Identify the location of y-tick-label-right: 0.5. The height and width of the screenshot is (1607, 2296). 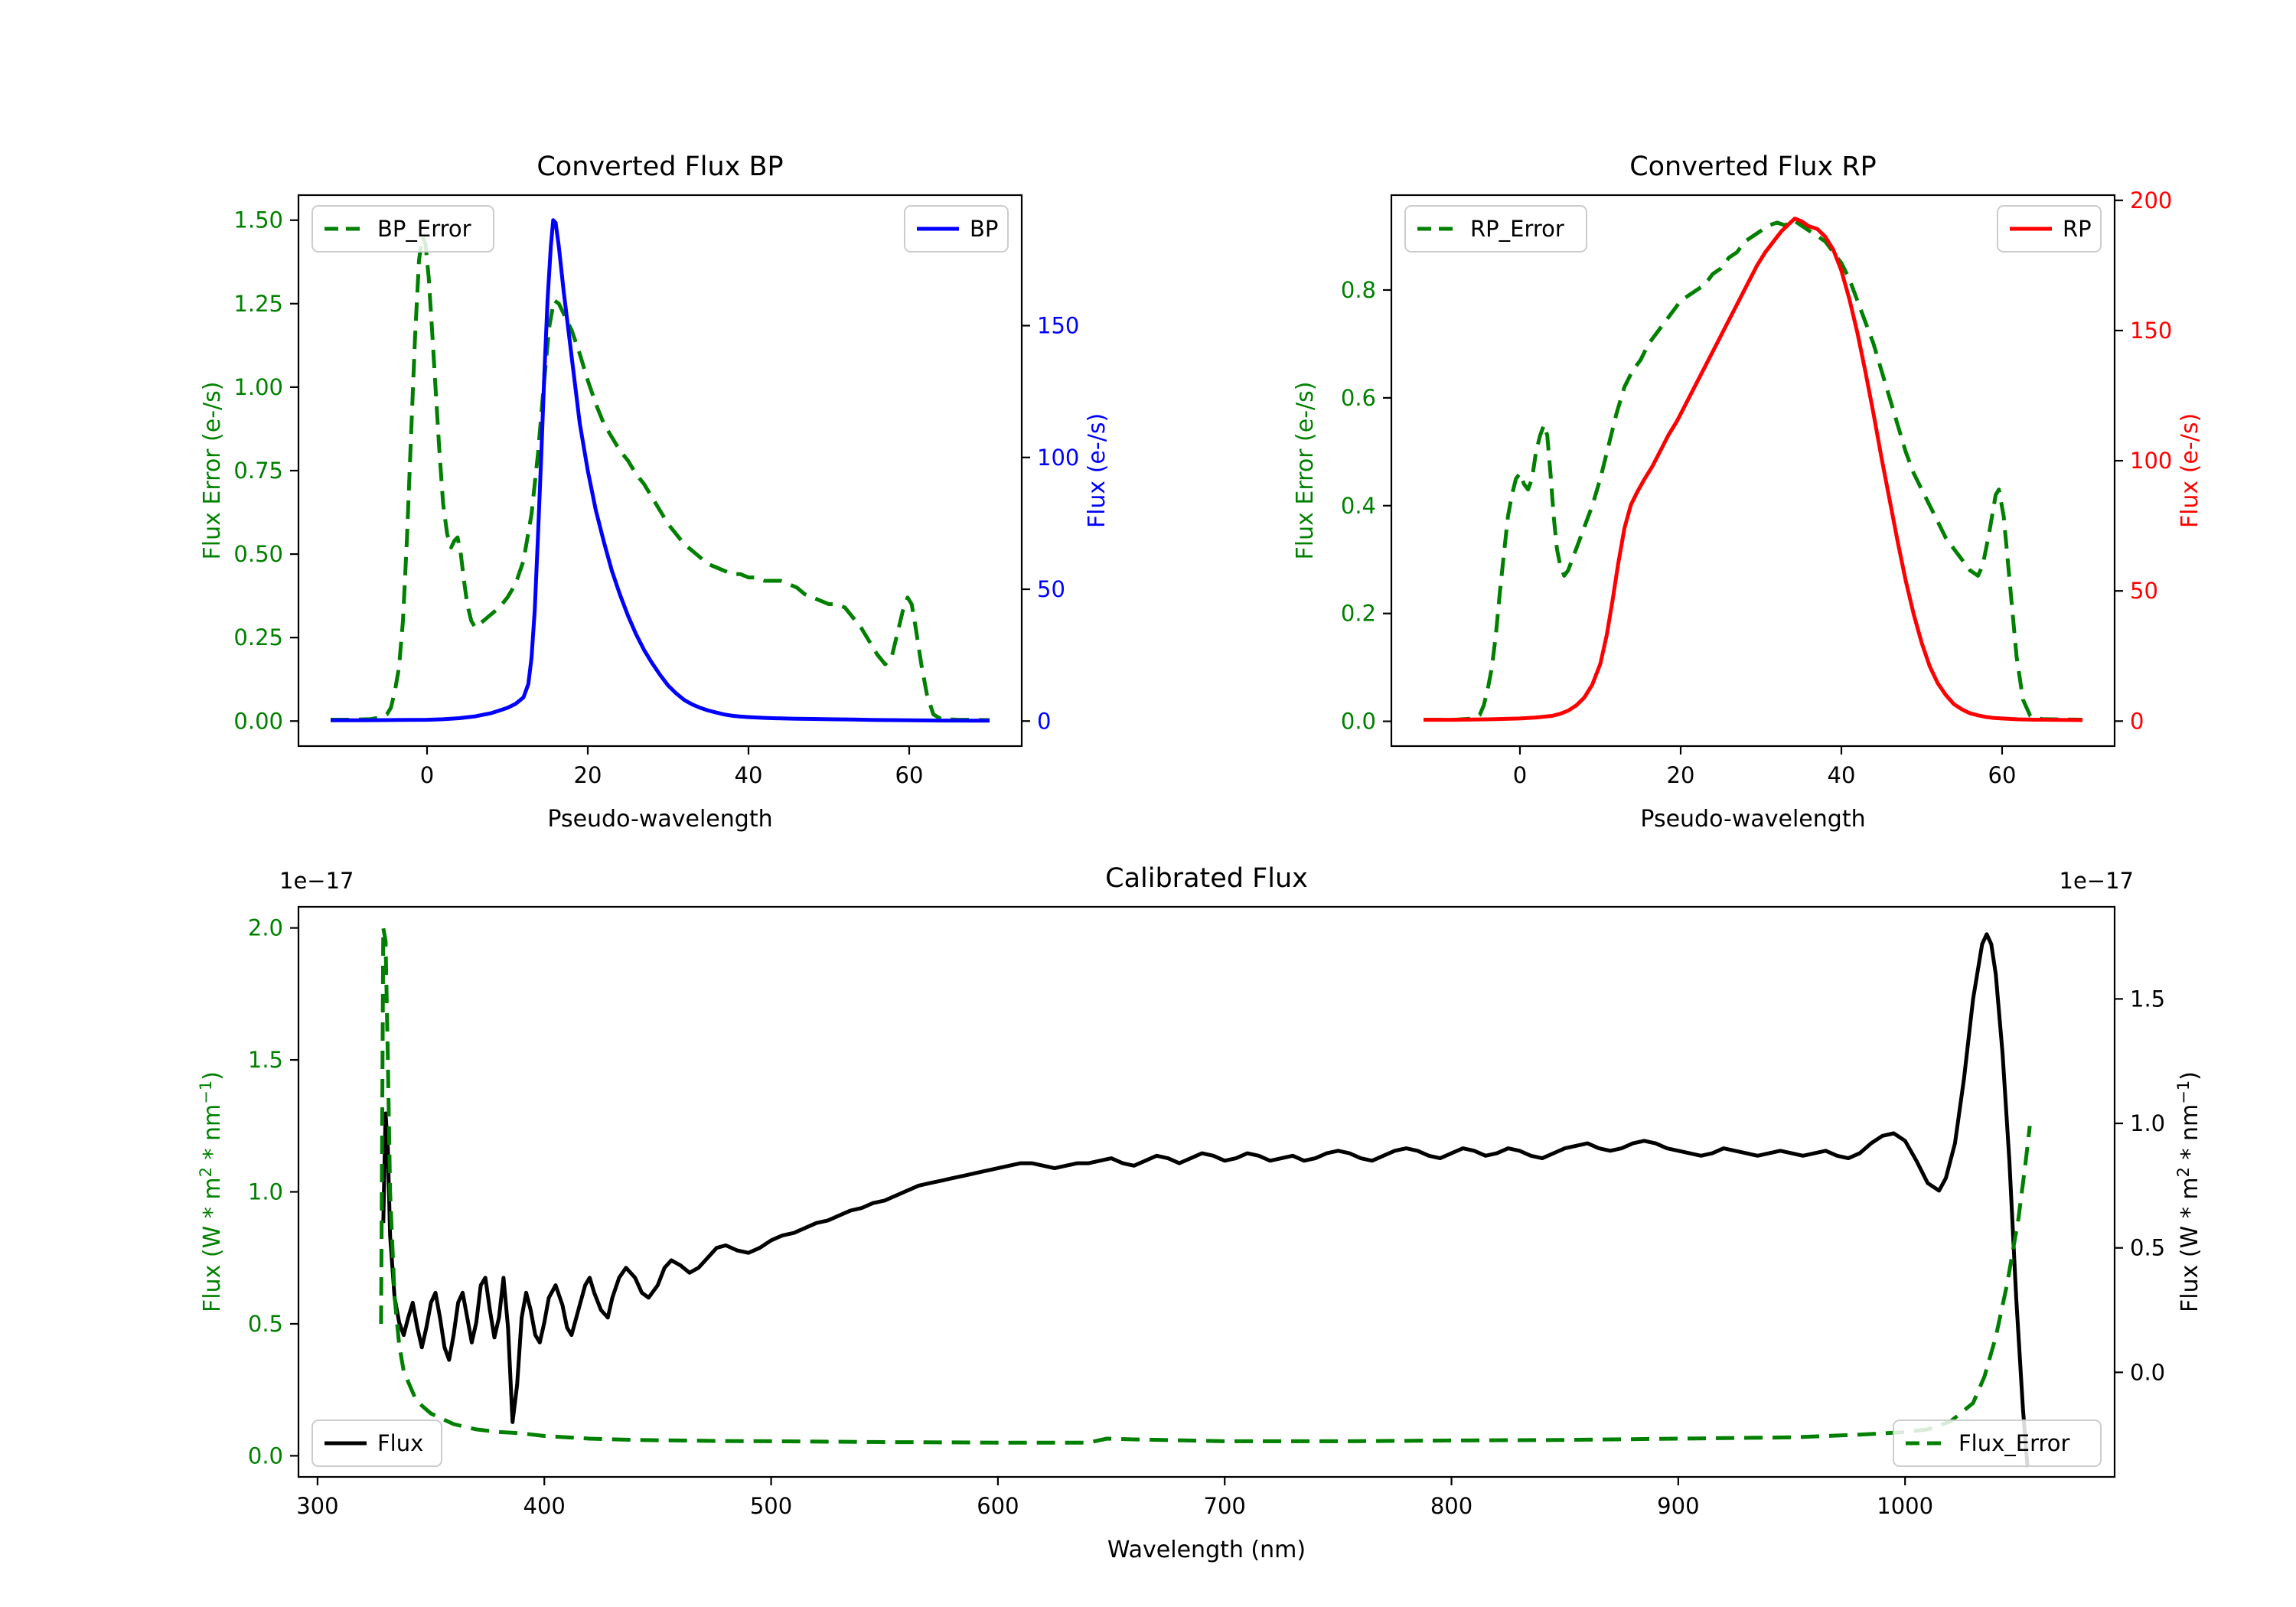
(2147, 1248).